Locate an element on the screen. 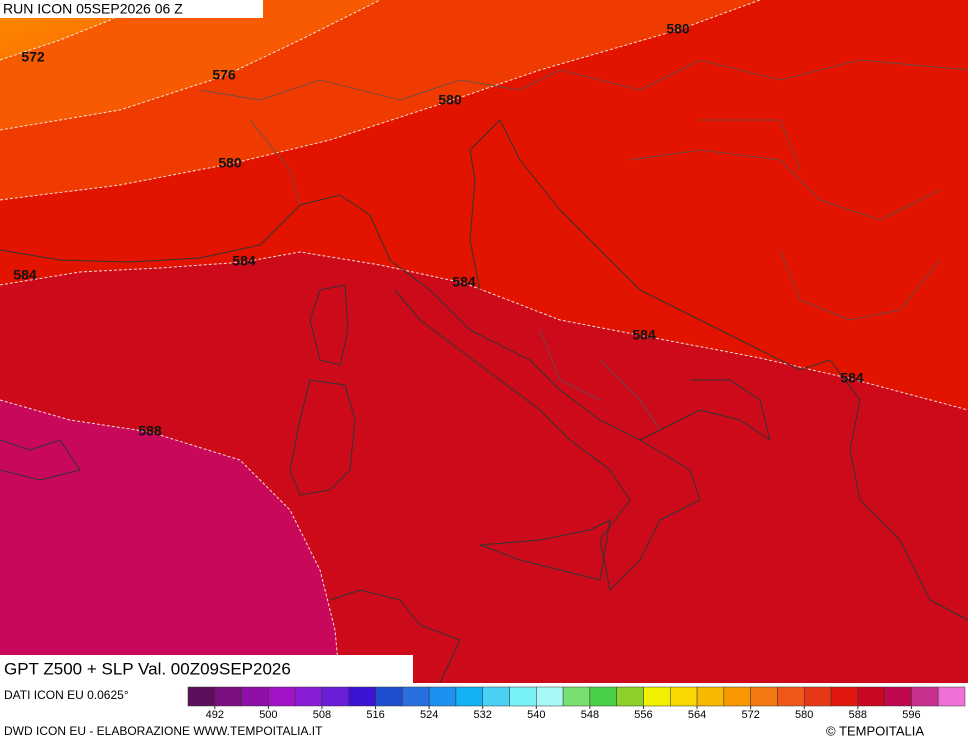  colorbar-tick-label: 508 is located at coordinates (322, 715).